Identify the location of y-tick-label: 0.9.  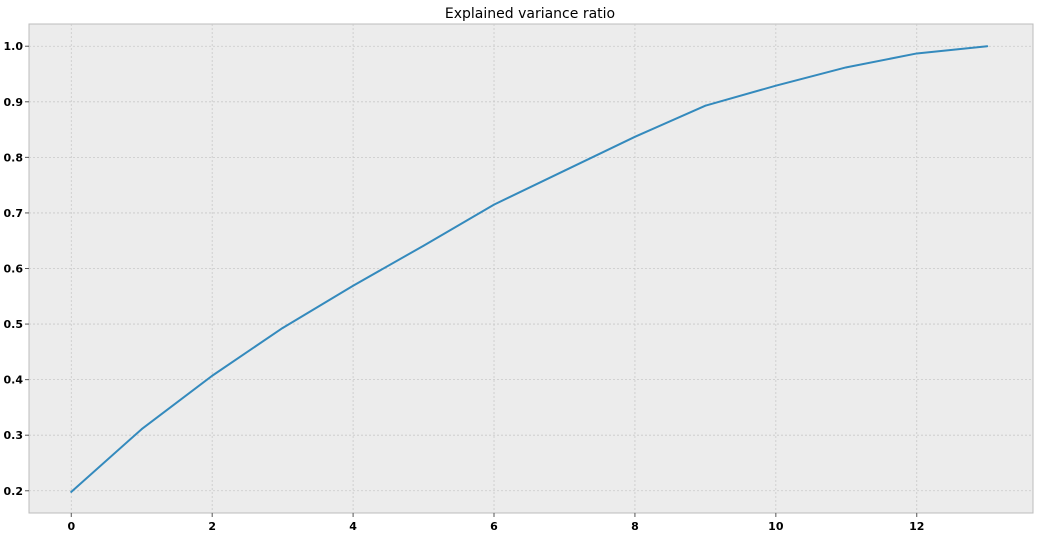
(14, 102).